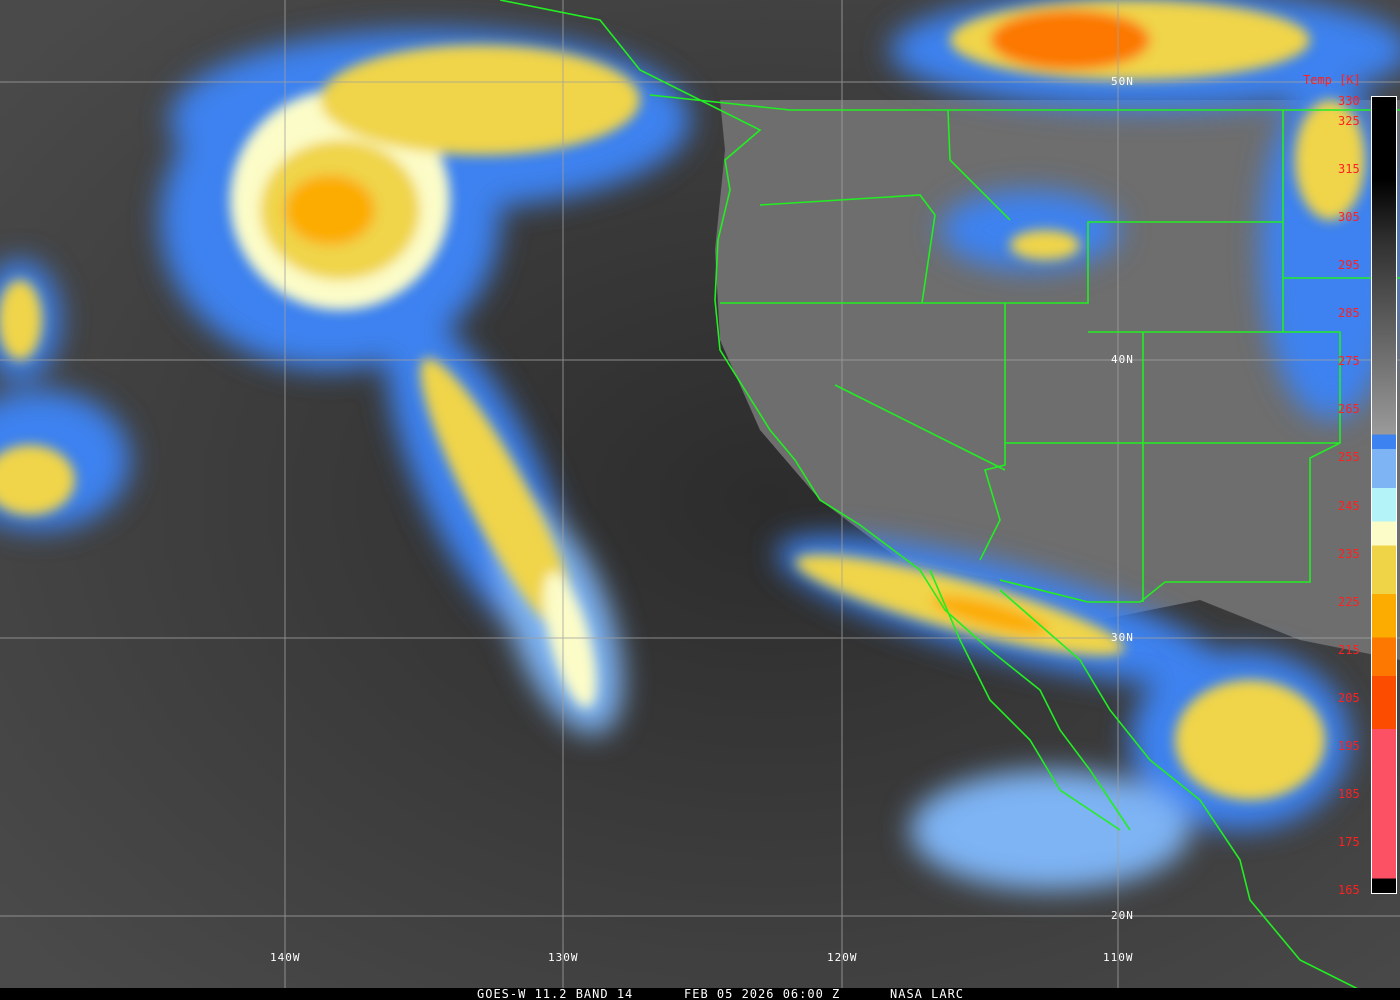  I want to click on colorbar-tick: 175, so click(1349, 841).